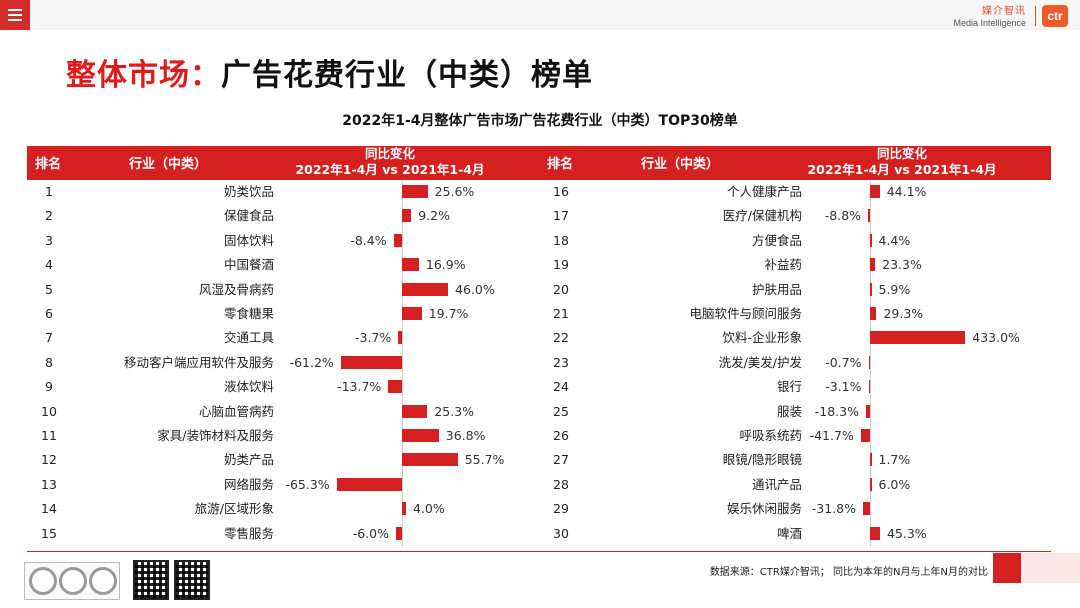 The image size is (1080, 608). Describe the element at coordinates (373, 338) in the screenshot. I see `change-value-label: -3.7%` at that location.